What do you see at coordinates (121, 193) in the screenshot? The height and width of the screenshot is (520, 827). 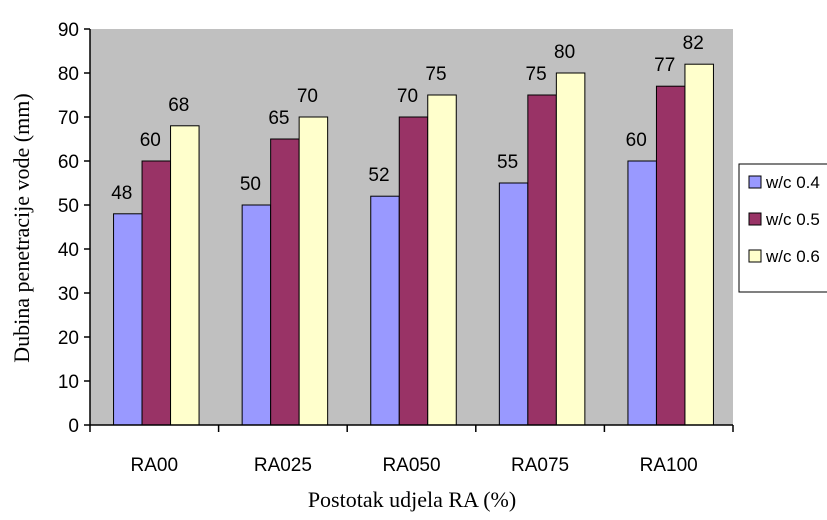 I see `data-label: 48` at bounding box center [121, 193].